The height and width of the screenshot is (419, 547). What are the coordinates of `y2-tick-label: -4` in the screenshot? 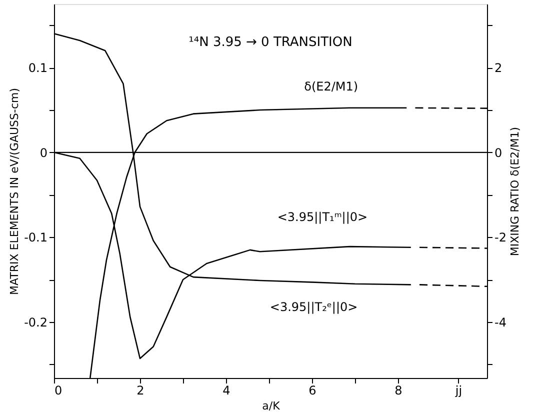 It's located at (500, 323).